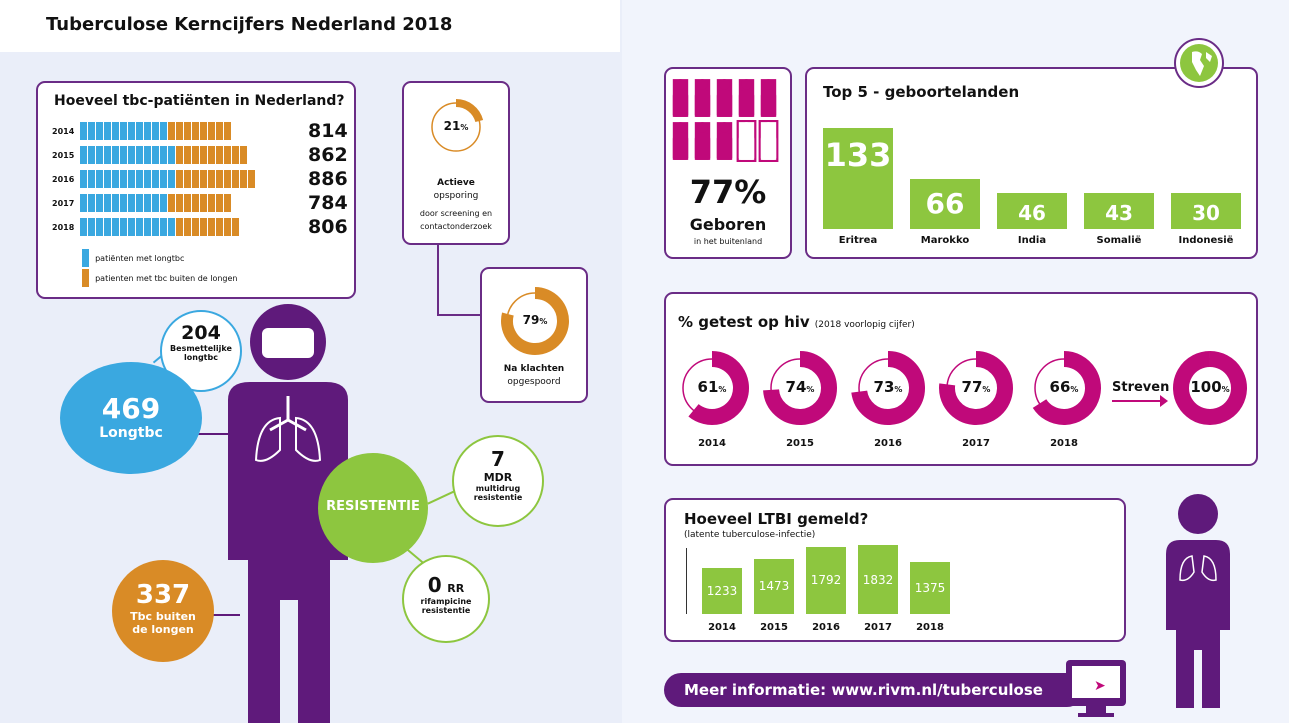 Image resolution: width=1289 pixels, height=723 pixels. Describe the element at coordinates (200, 131) in the screenshot. I see `patients-row: 2014 814` at that location.